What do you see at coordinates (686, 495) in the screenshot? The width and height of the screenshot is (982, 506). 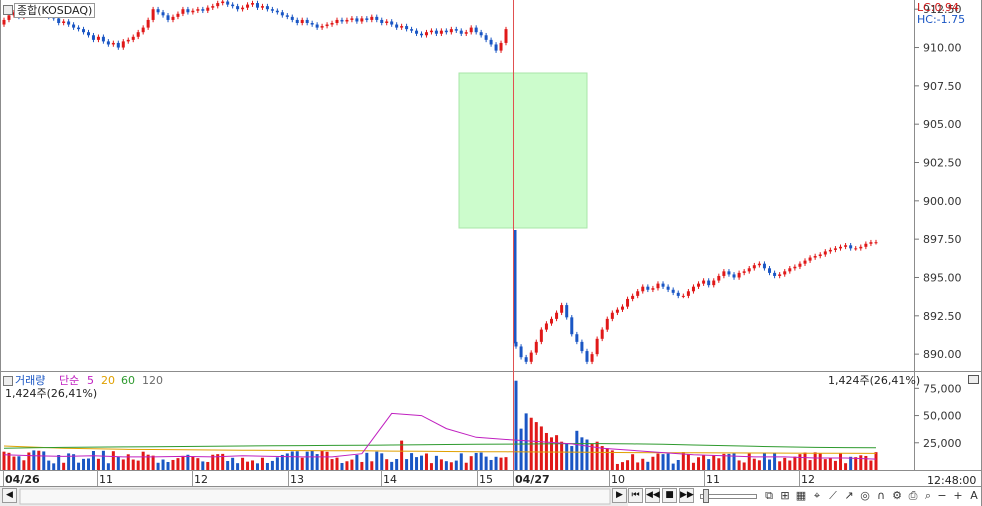 I see `next-button: ▶▶` at bounding box center [686, 495].